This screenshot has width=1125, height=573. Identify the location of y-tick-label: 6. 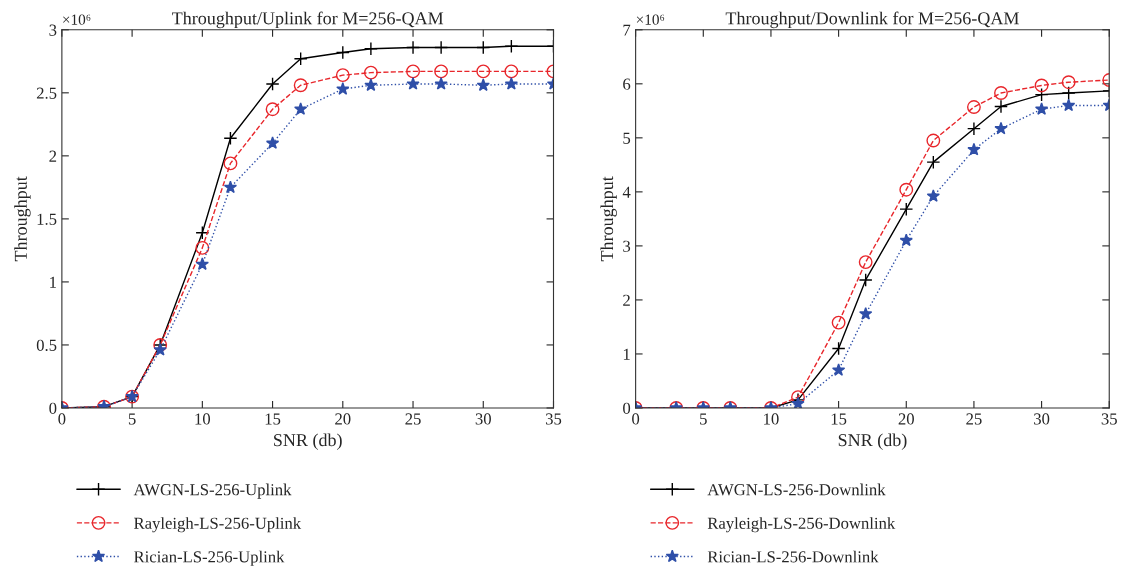
(627, 84).